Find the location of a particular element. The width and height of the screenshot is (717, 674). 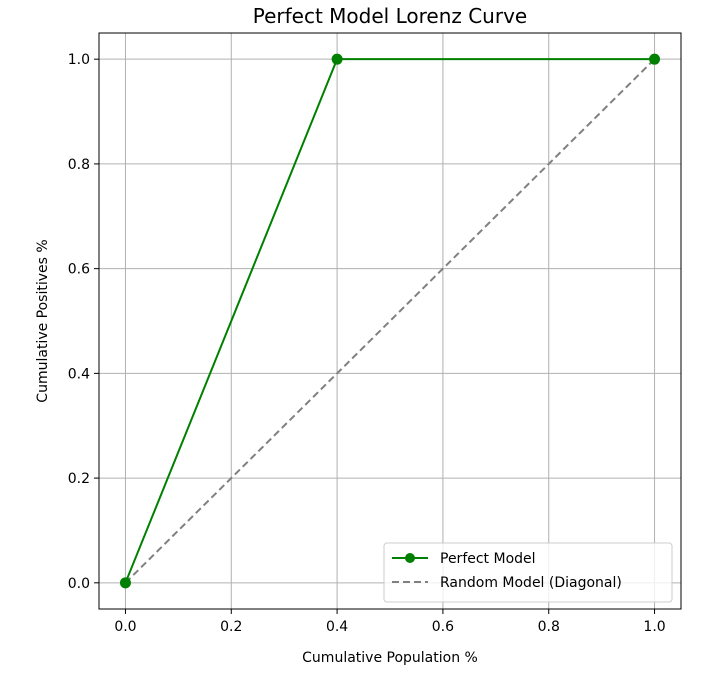

y-tick-label: 0.8 is located at coordinates (79, 165).